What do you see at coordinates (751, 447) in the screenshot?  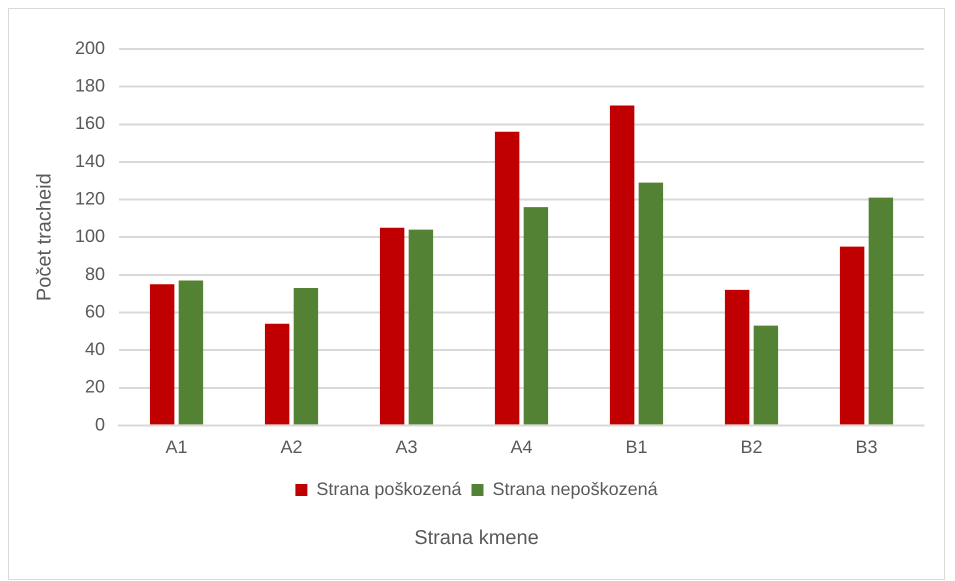 I see `x-tick-label: B2` at bounding box center [751, 447].